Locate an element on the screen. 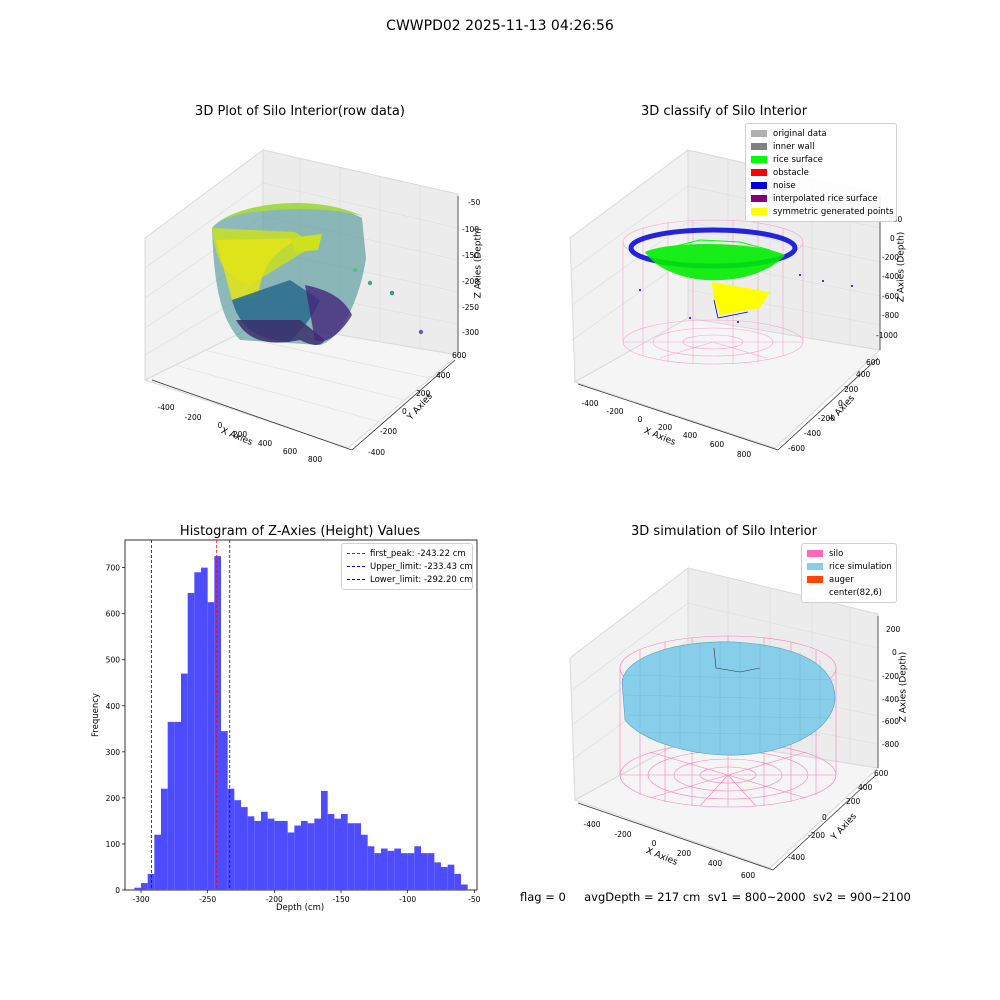  chart2-classified-points is located at coordinates (737, 292).